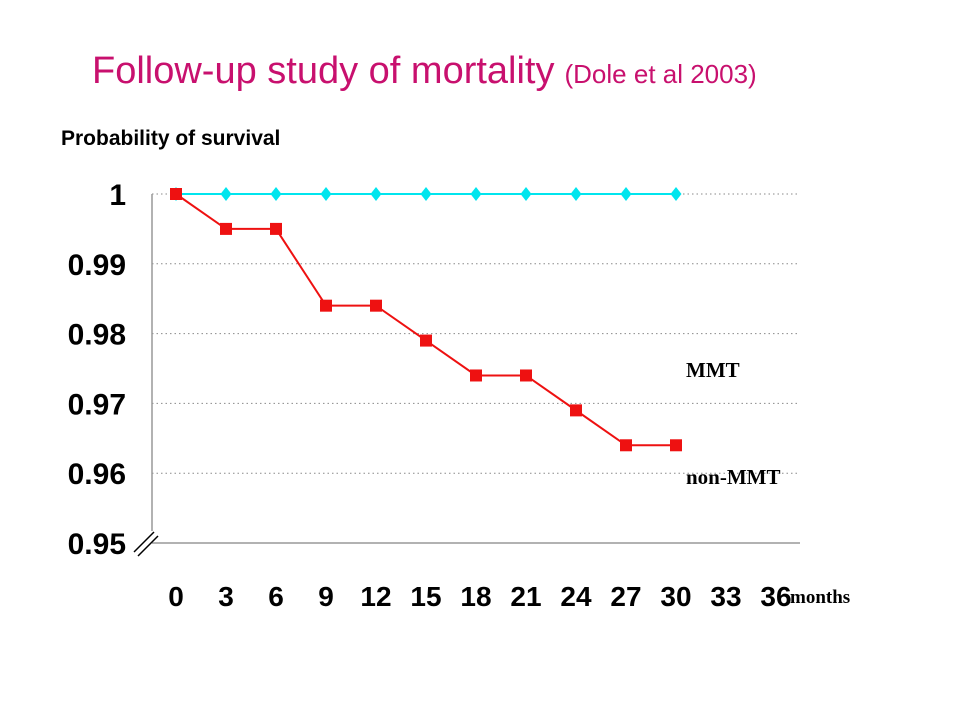 This screenshot has width=960, height=720. I want to click on x-tick-label: 36, so click(775, 596).